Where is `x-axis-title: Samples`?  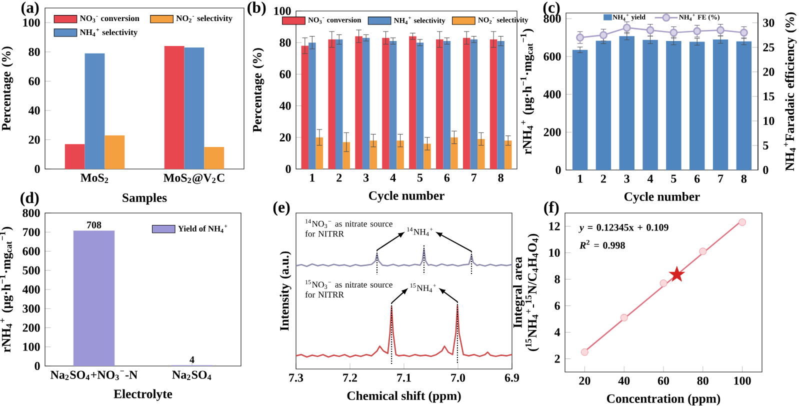
x-axis-title: Samples is located at coordinates (144, 199).